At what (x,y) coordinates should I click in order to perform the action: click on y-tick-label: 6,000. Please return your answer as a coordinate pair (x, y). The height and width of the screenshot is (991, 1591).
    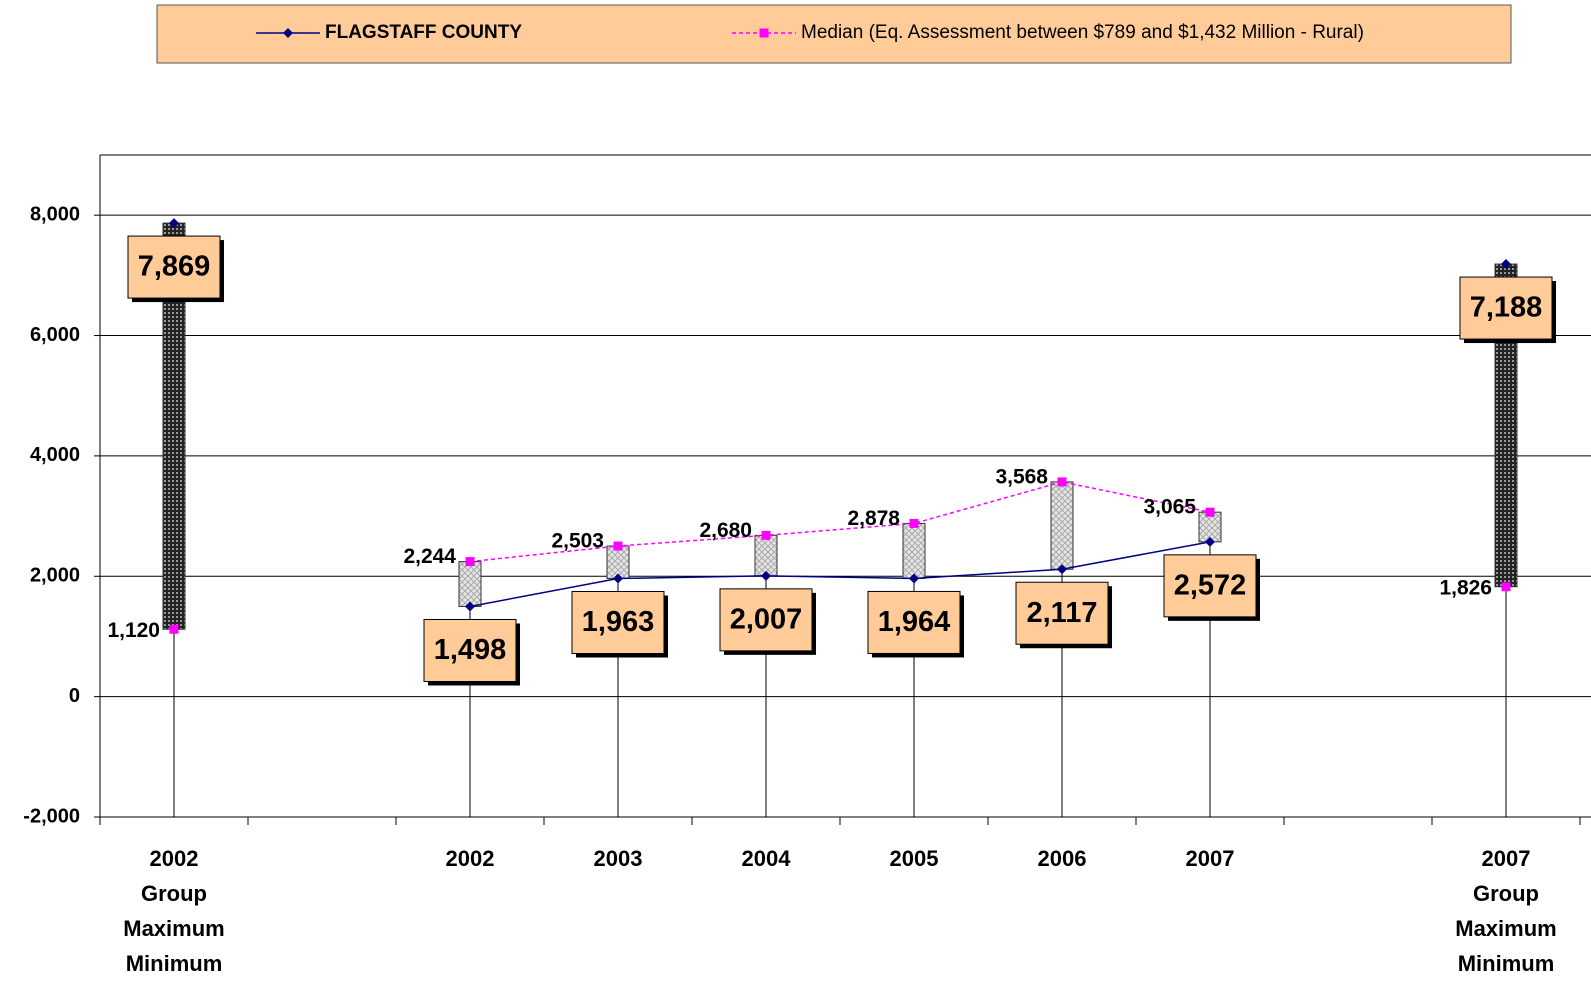
    Looking at the image, I should click on (55, 335).